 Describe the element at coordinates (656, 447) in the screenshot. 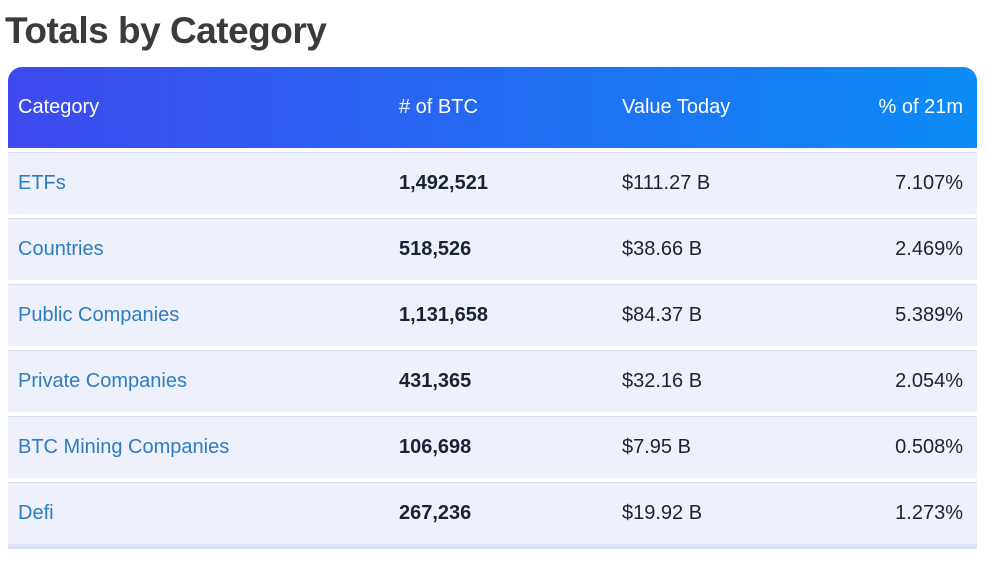

I see `value-today-value: $7.95 B` at that location.